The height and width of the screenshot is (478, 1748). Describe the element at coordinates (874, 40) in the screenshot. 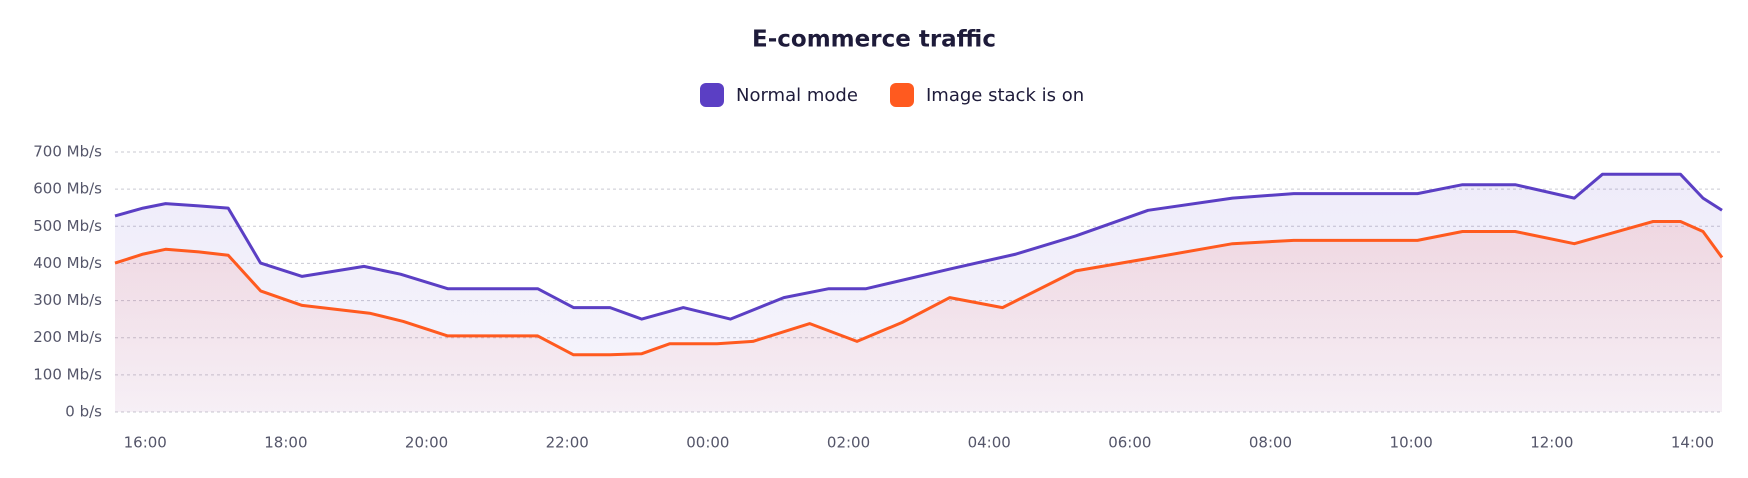

I see `chart-title: E-commerce traffic` at that location.